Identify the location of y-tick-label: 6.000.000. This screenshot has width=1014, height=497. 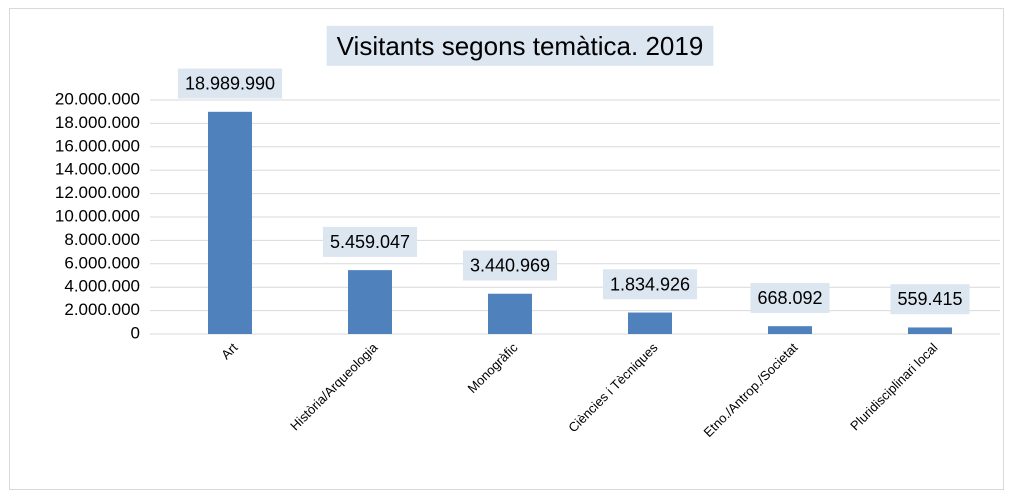
(102, 262).